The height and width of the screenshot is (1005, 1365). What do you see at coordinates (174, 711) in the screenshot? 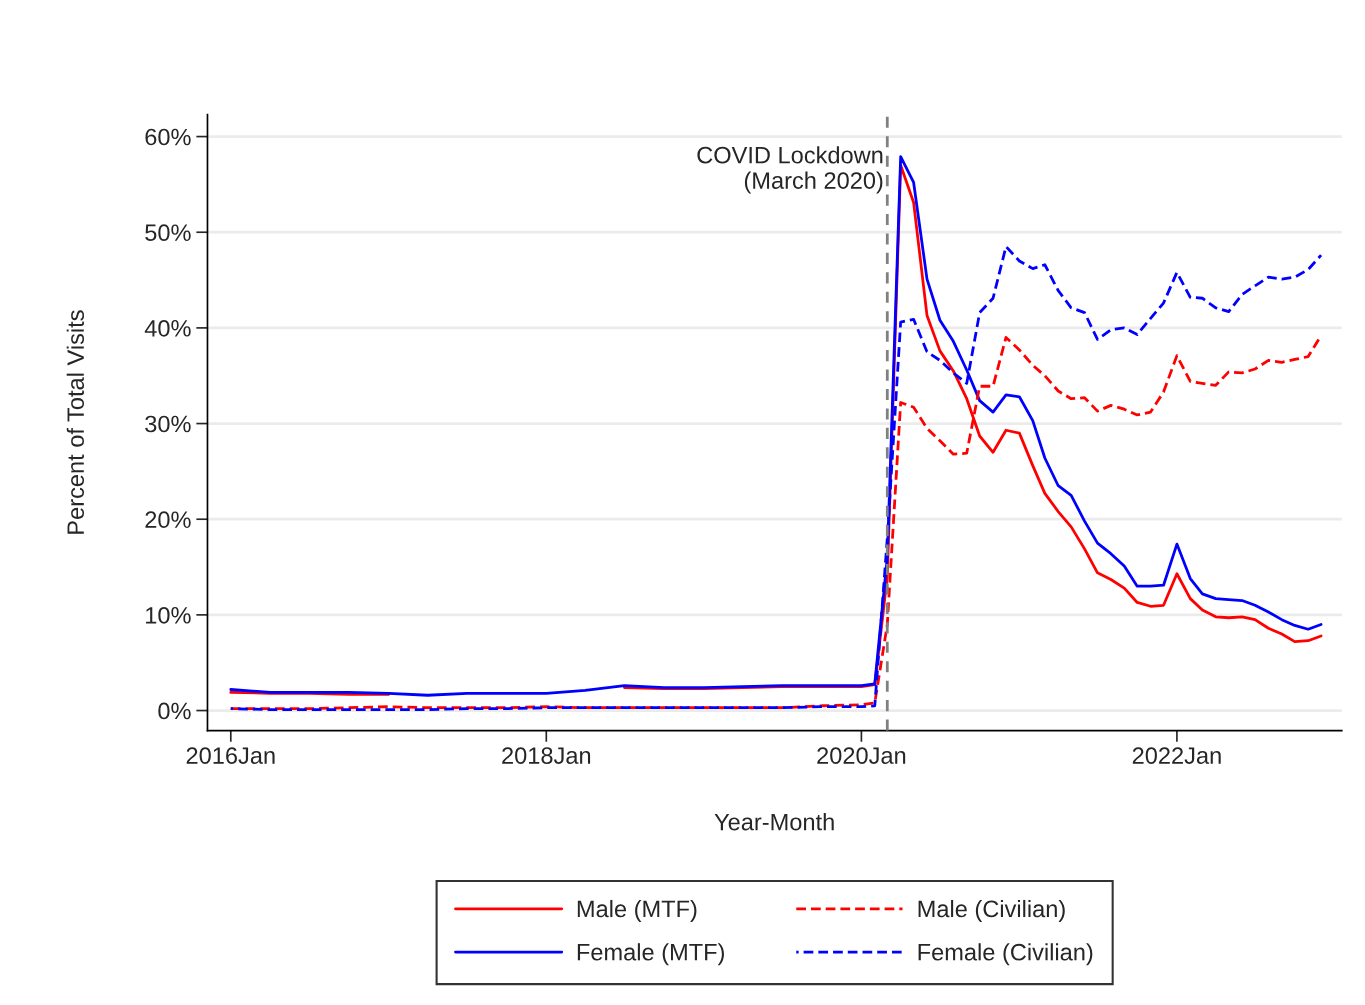
I see `y-tick-label: 0%` at bounding box center [174, 711].